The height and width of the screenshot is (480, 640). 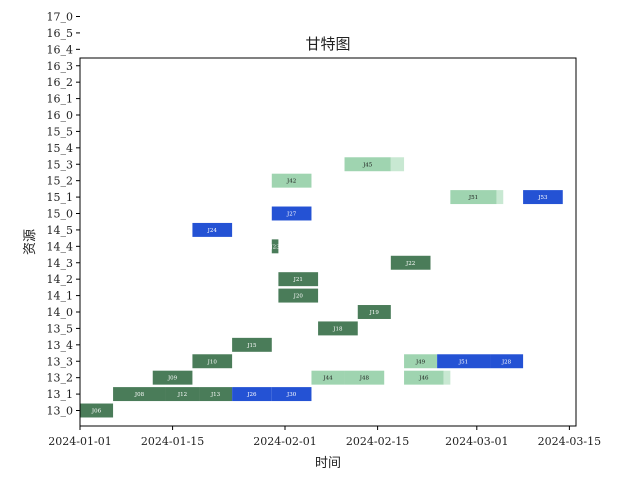 I want to click on y-tick-label: 16_0, so click(x=60, y=115).